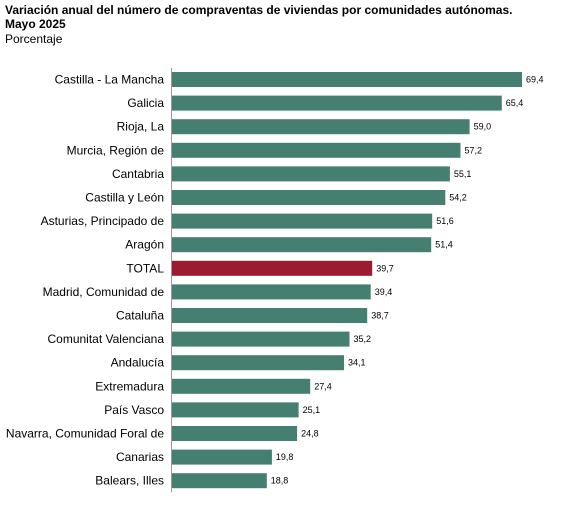  Describe the element at coordinates (357, 363) in the screenshot. I see `value-label: 34,1` at that location.